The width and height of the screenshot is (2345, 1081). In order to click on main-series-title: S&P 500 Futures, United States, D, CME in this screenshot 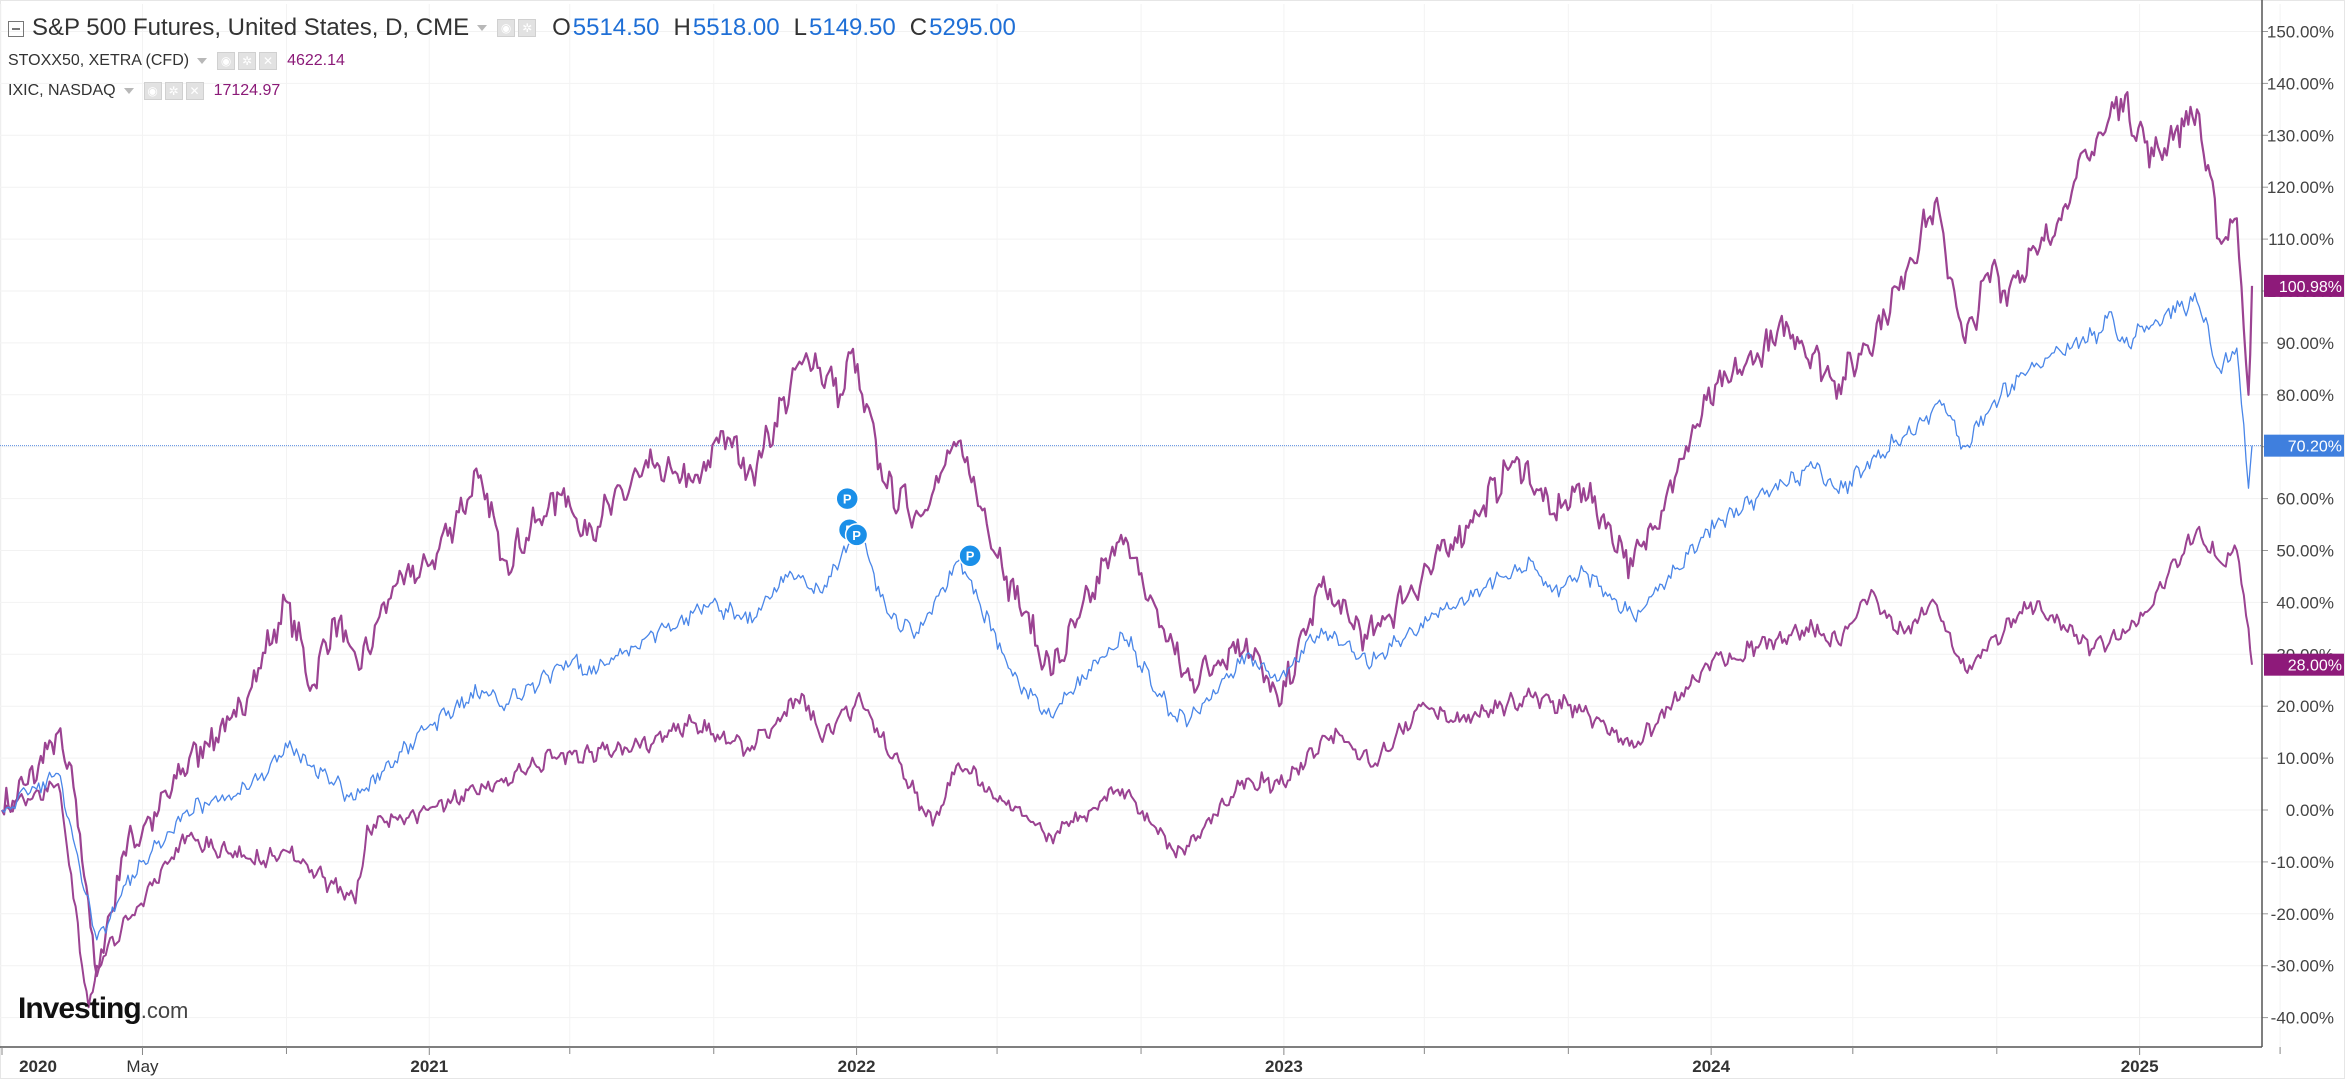, I will do `click(251, 27)`.